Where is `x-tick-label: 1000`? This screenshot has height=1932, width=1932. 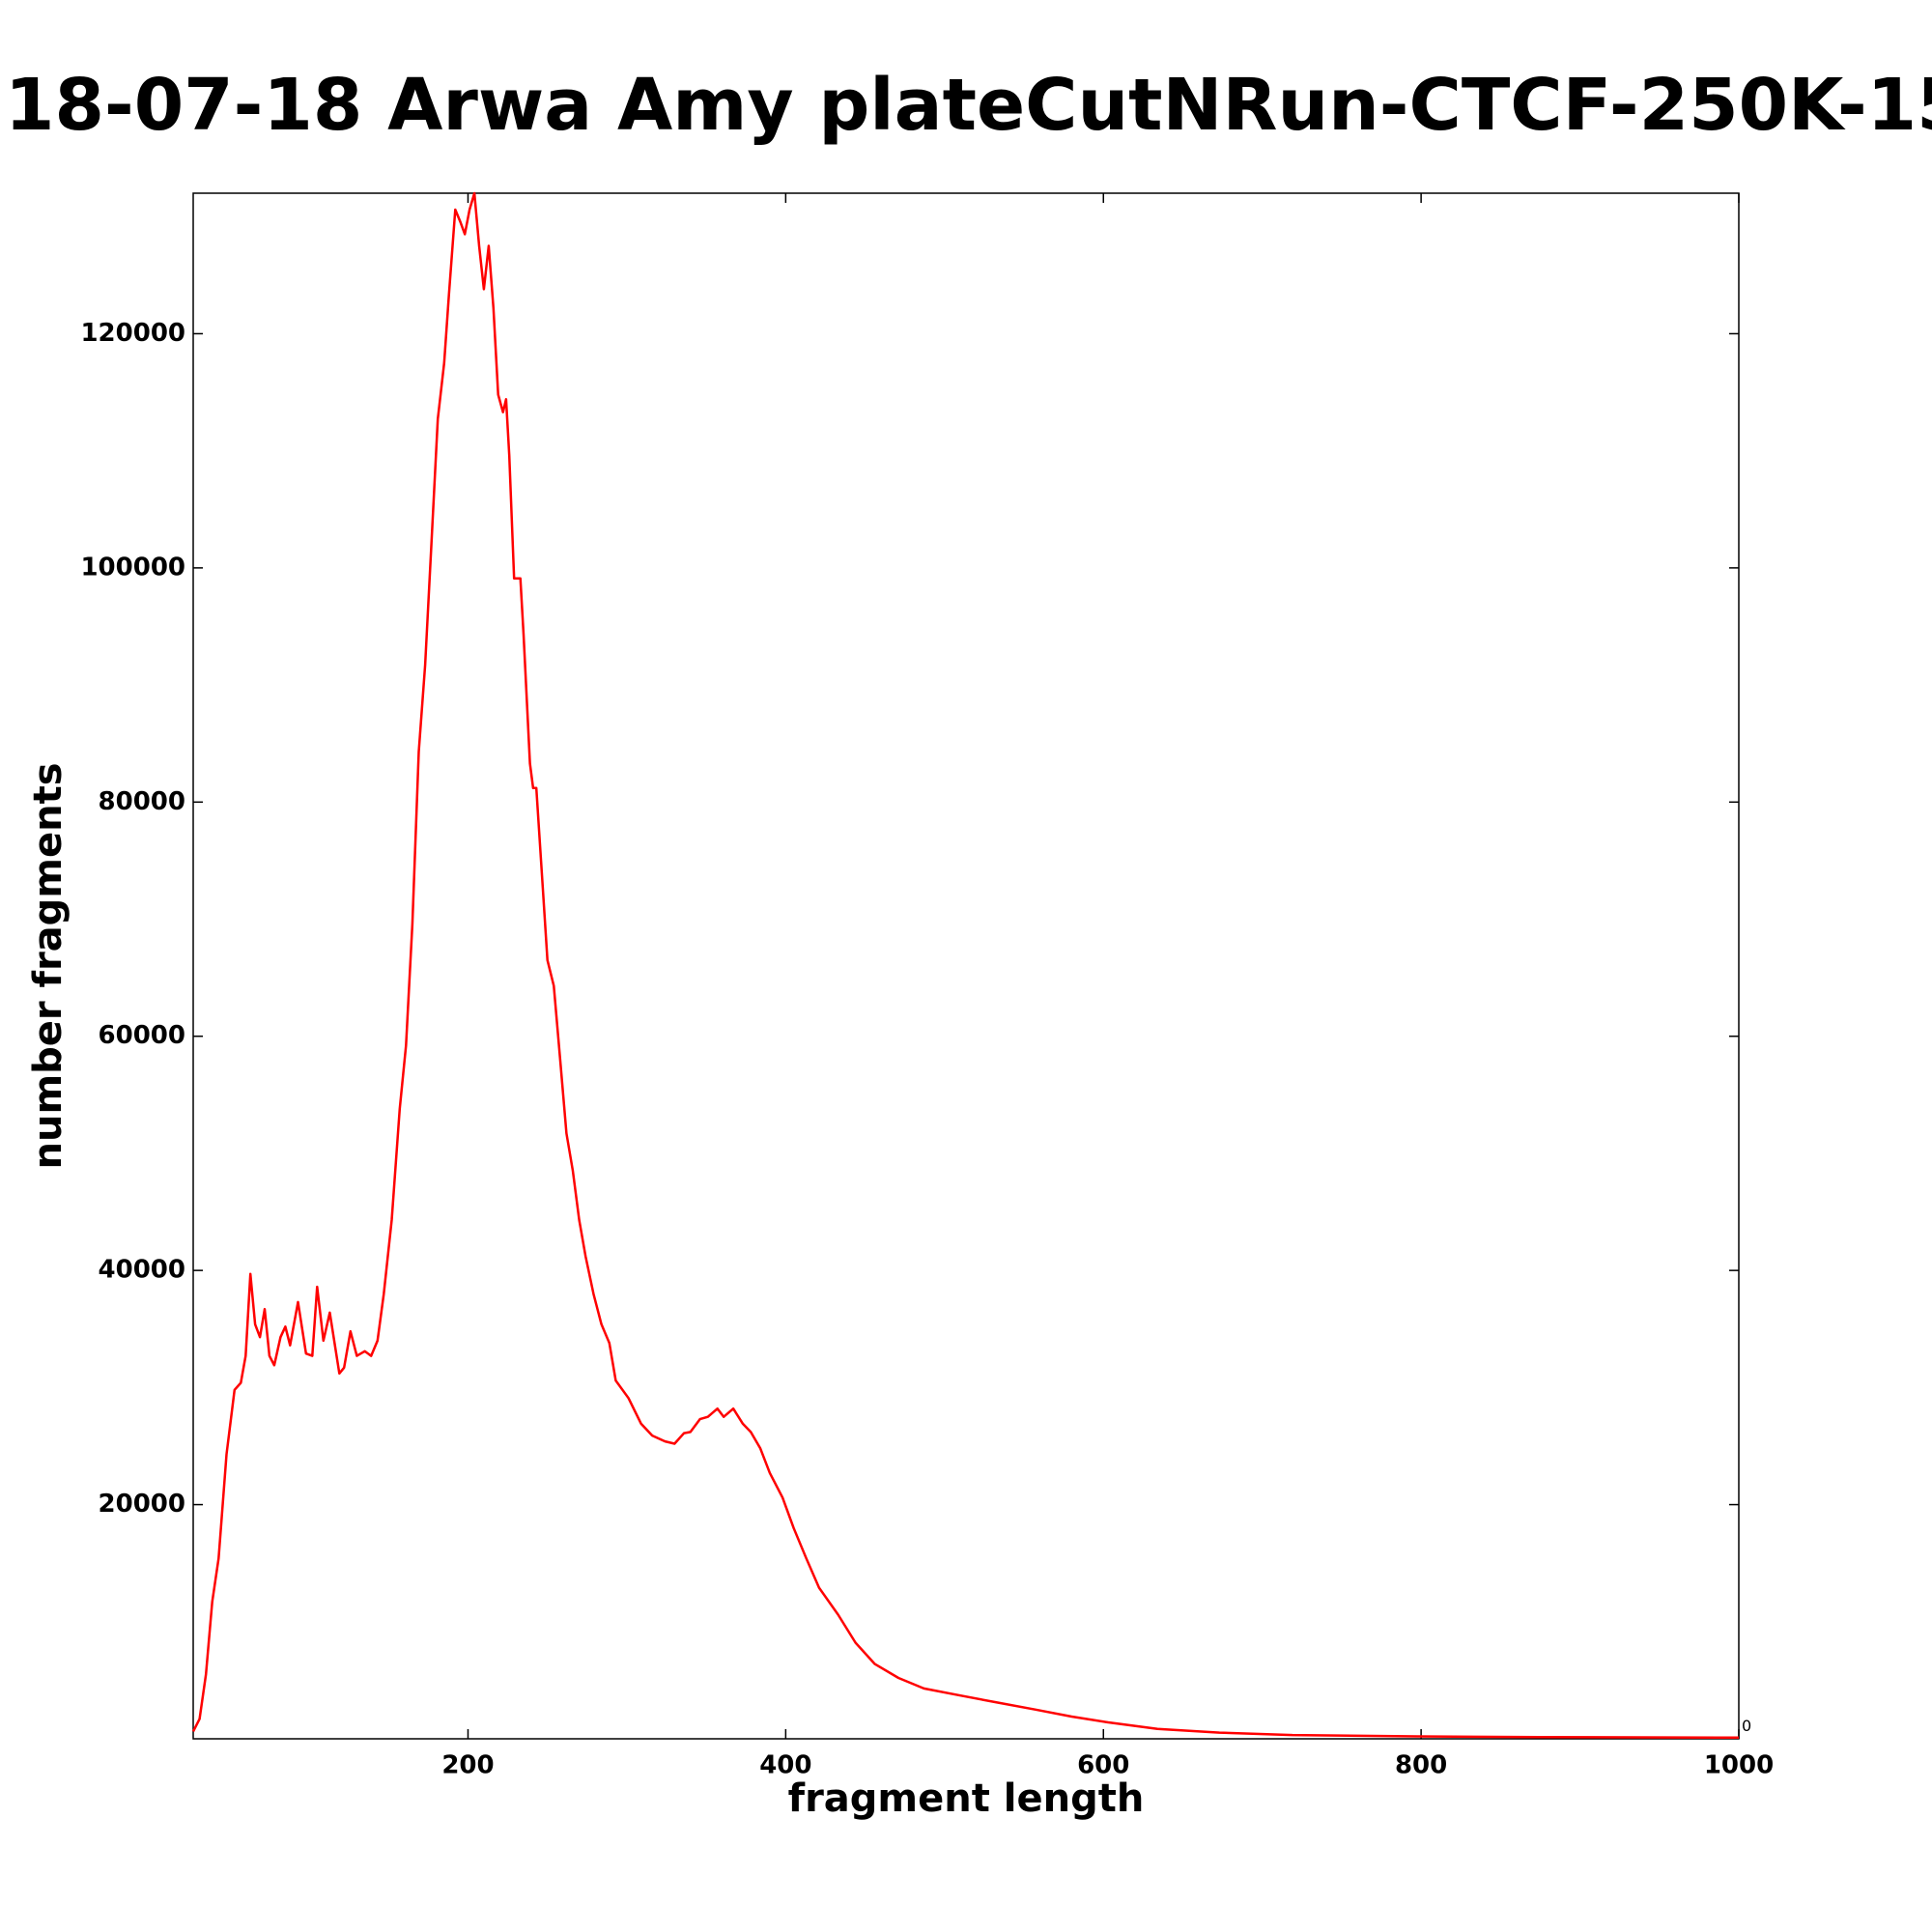
x-tick-label: 1000 is located at coordinates (1739, 1765).